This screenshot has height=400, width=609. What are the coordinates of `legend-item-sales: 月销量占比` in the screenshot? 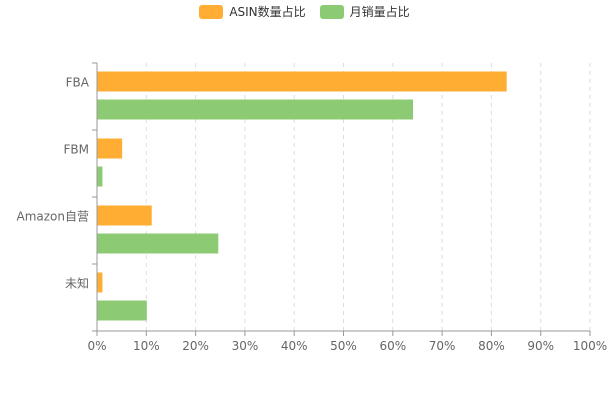 It's located at (364, 11).